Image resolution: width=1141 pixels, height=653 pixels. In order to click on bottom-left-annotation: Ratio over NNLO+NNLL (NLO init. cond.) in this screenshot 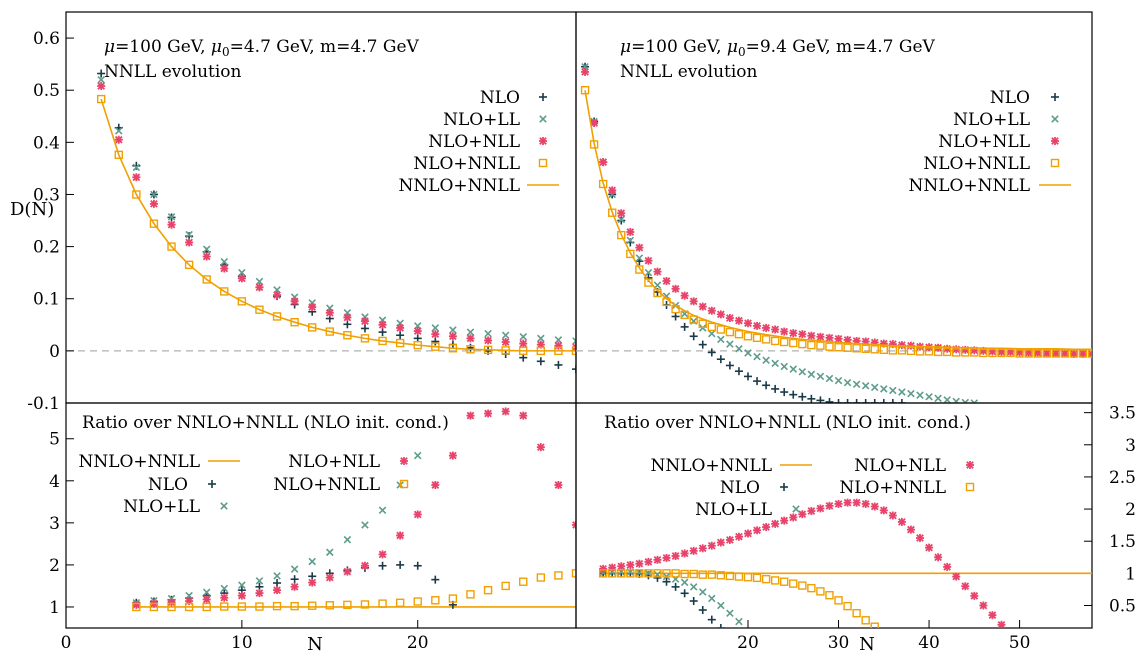, I will do `click(265, 423)`.